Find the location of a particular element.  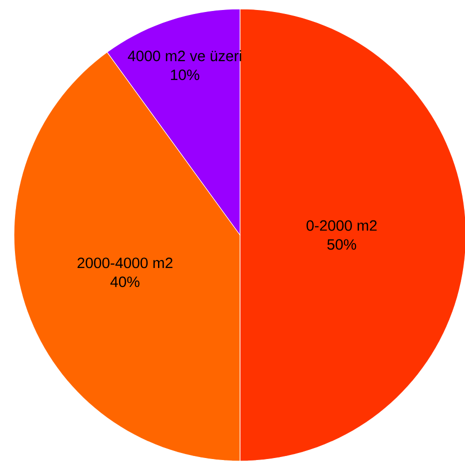

slice-label: 0-2000 m2 is located at coordinates (341, 225).